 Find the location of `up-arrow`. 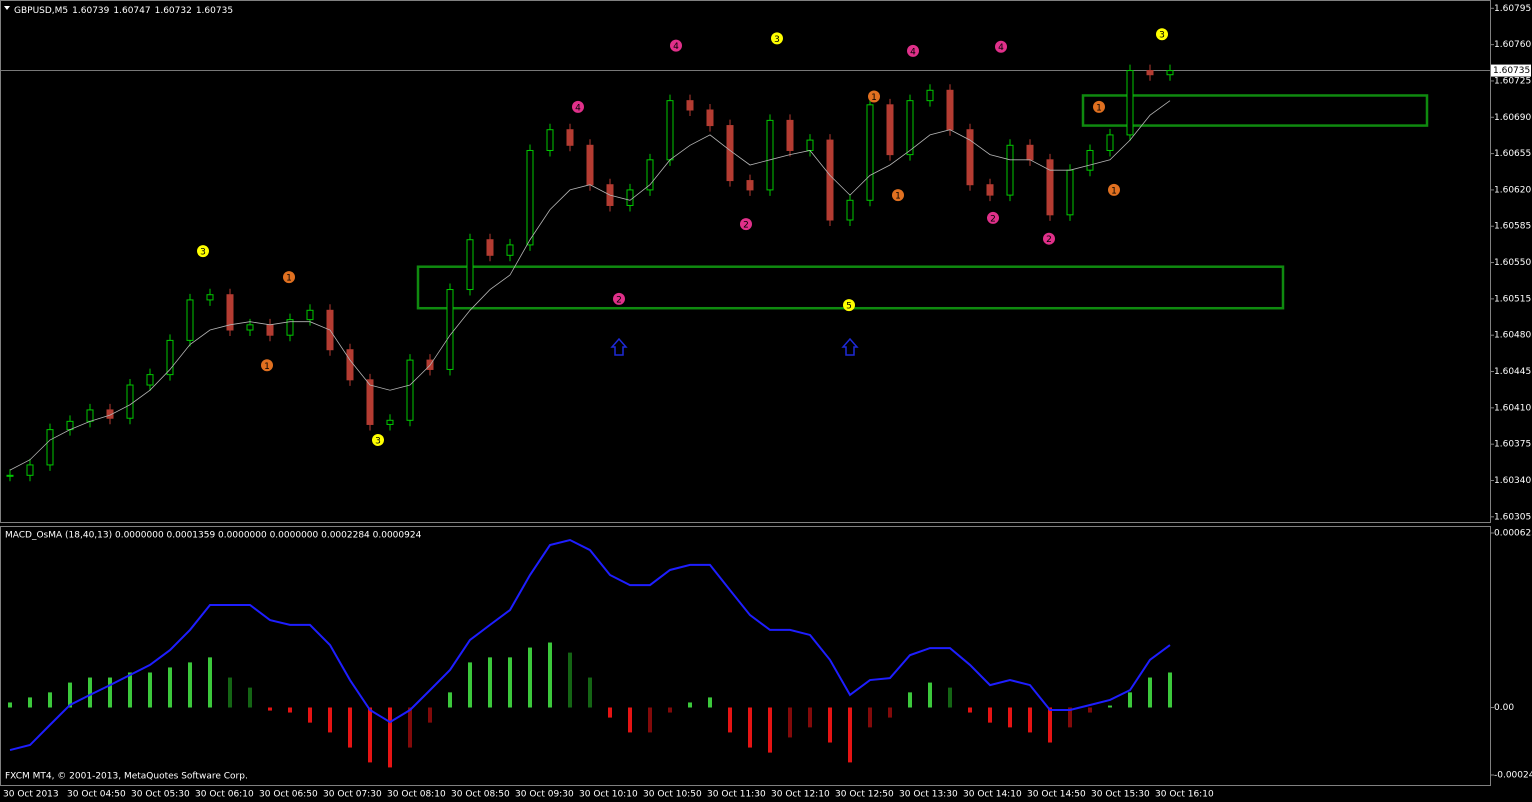

up-arrow is located at coordinates (619, 346).